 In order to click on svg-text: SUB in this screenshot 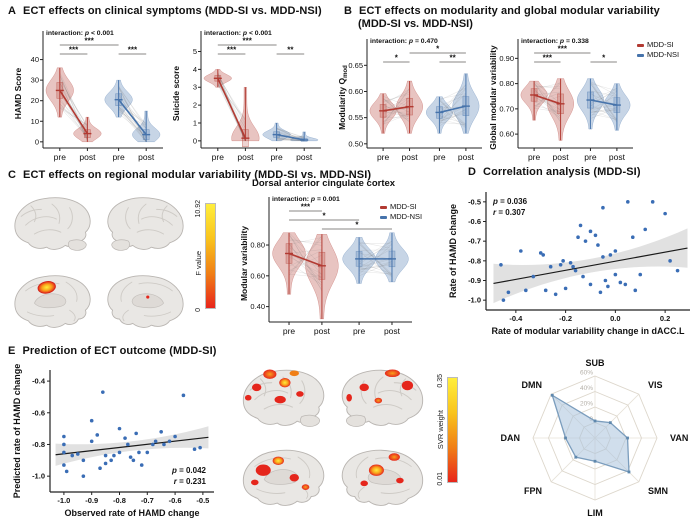, I will do `click(595, 363)`.